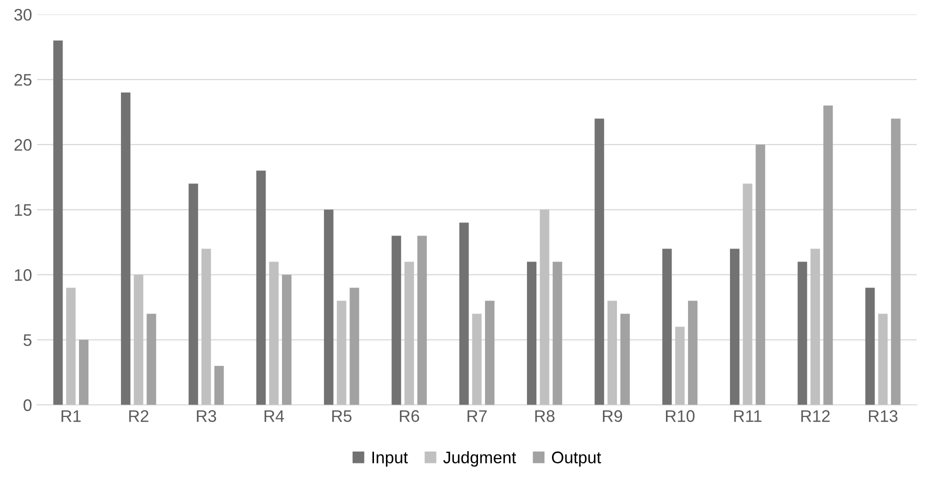 The image size is (926, 482). I want to click on x-tick-label: R13, so click(883, 416).